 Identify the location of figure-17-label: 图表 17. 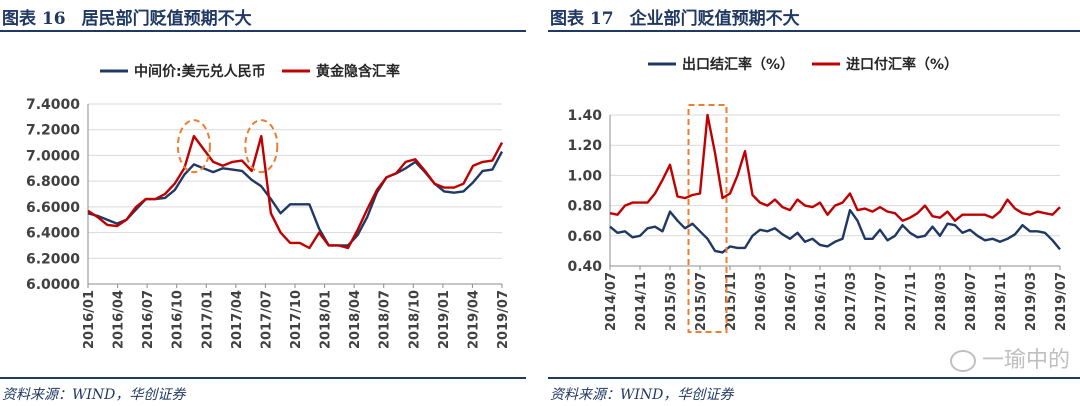
(582, 19).